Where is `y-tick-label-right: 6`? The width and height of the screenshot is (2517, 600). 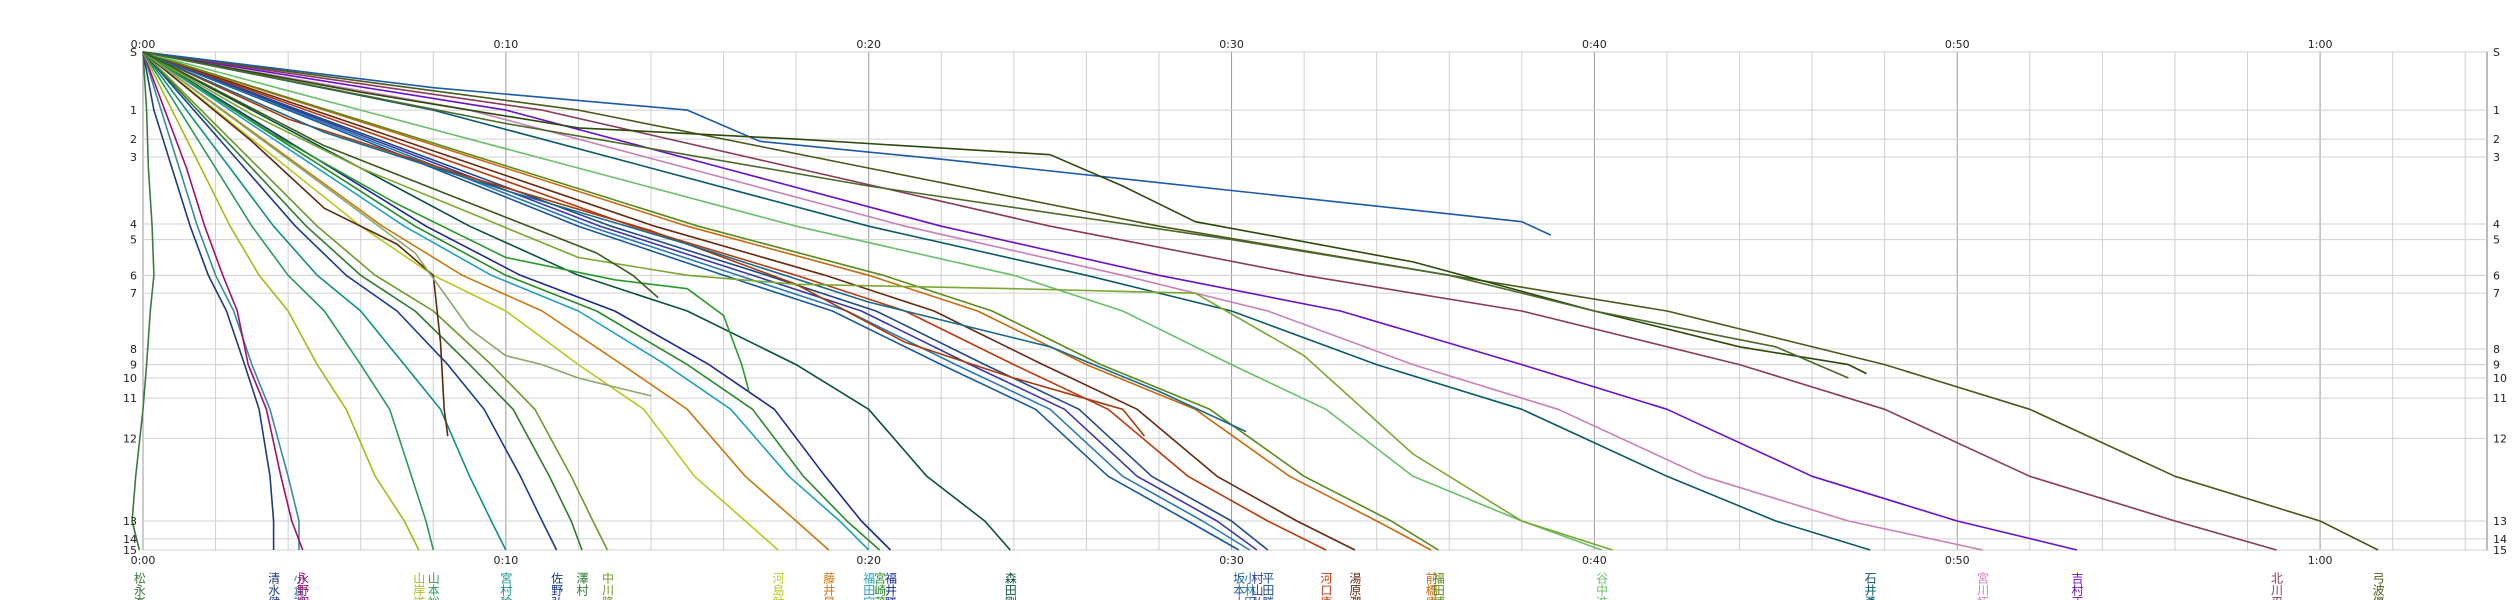 y-tick-label-right: 6 is located at coordinates (2496, 275).